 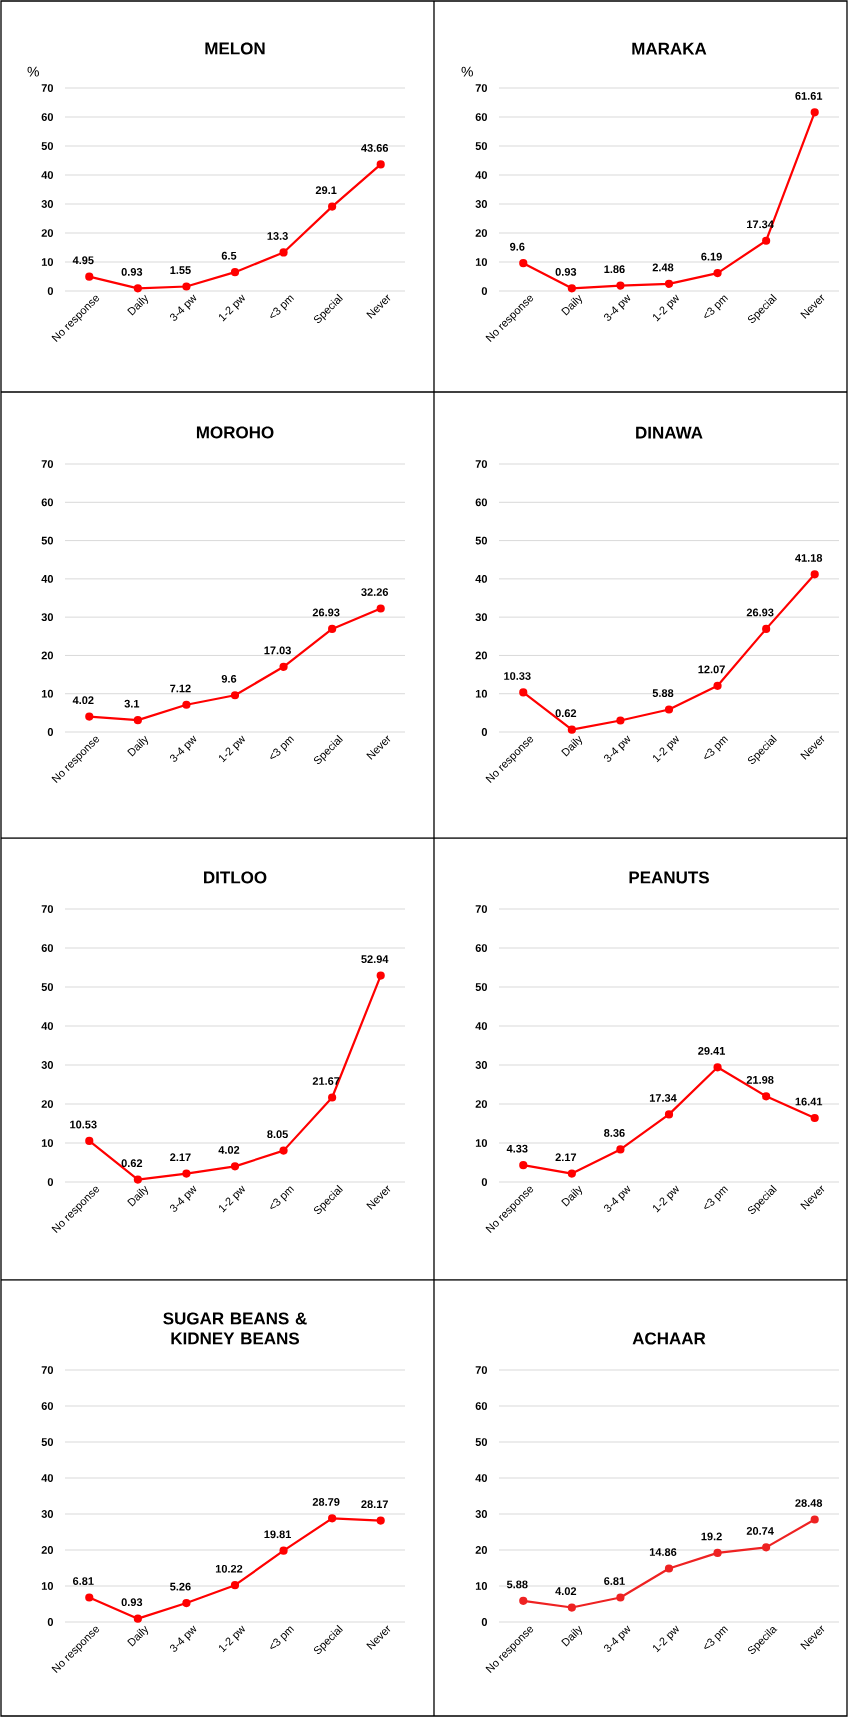 I want to click on chart-title: DITLOO, so click(x=235, y=877).